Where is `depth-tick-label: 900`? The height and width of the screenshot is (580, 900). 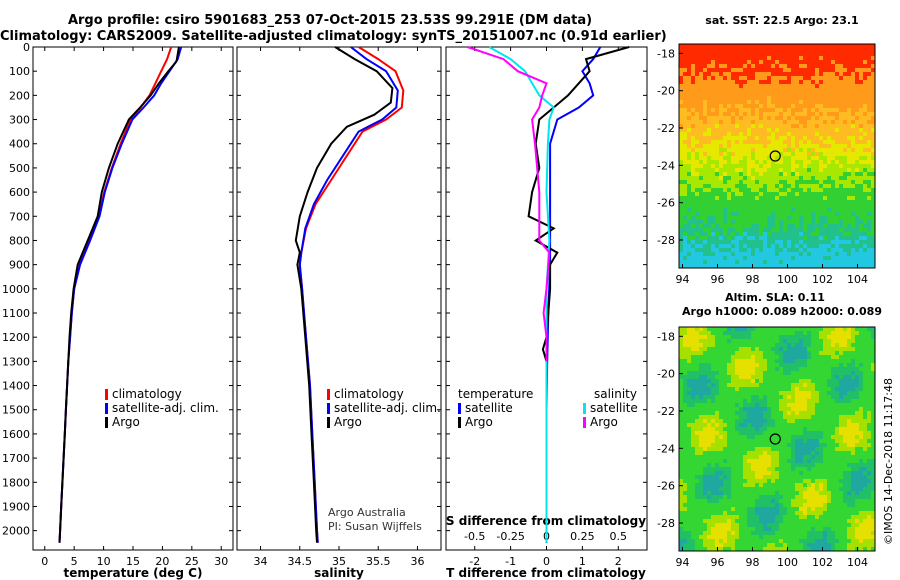 depth-tick-label: 900 is located at coordinates (19, 265).